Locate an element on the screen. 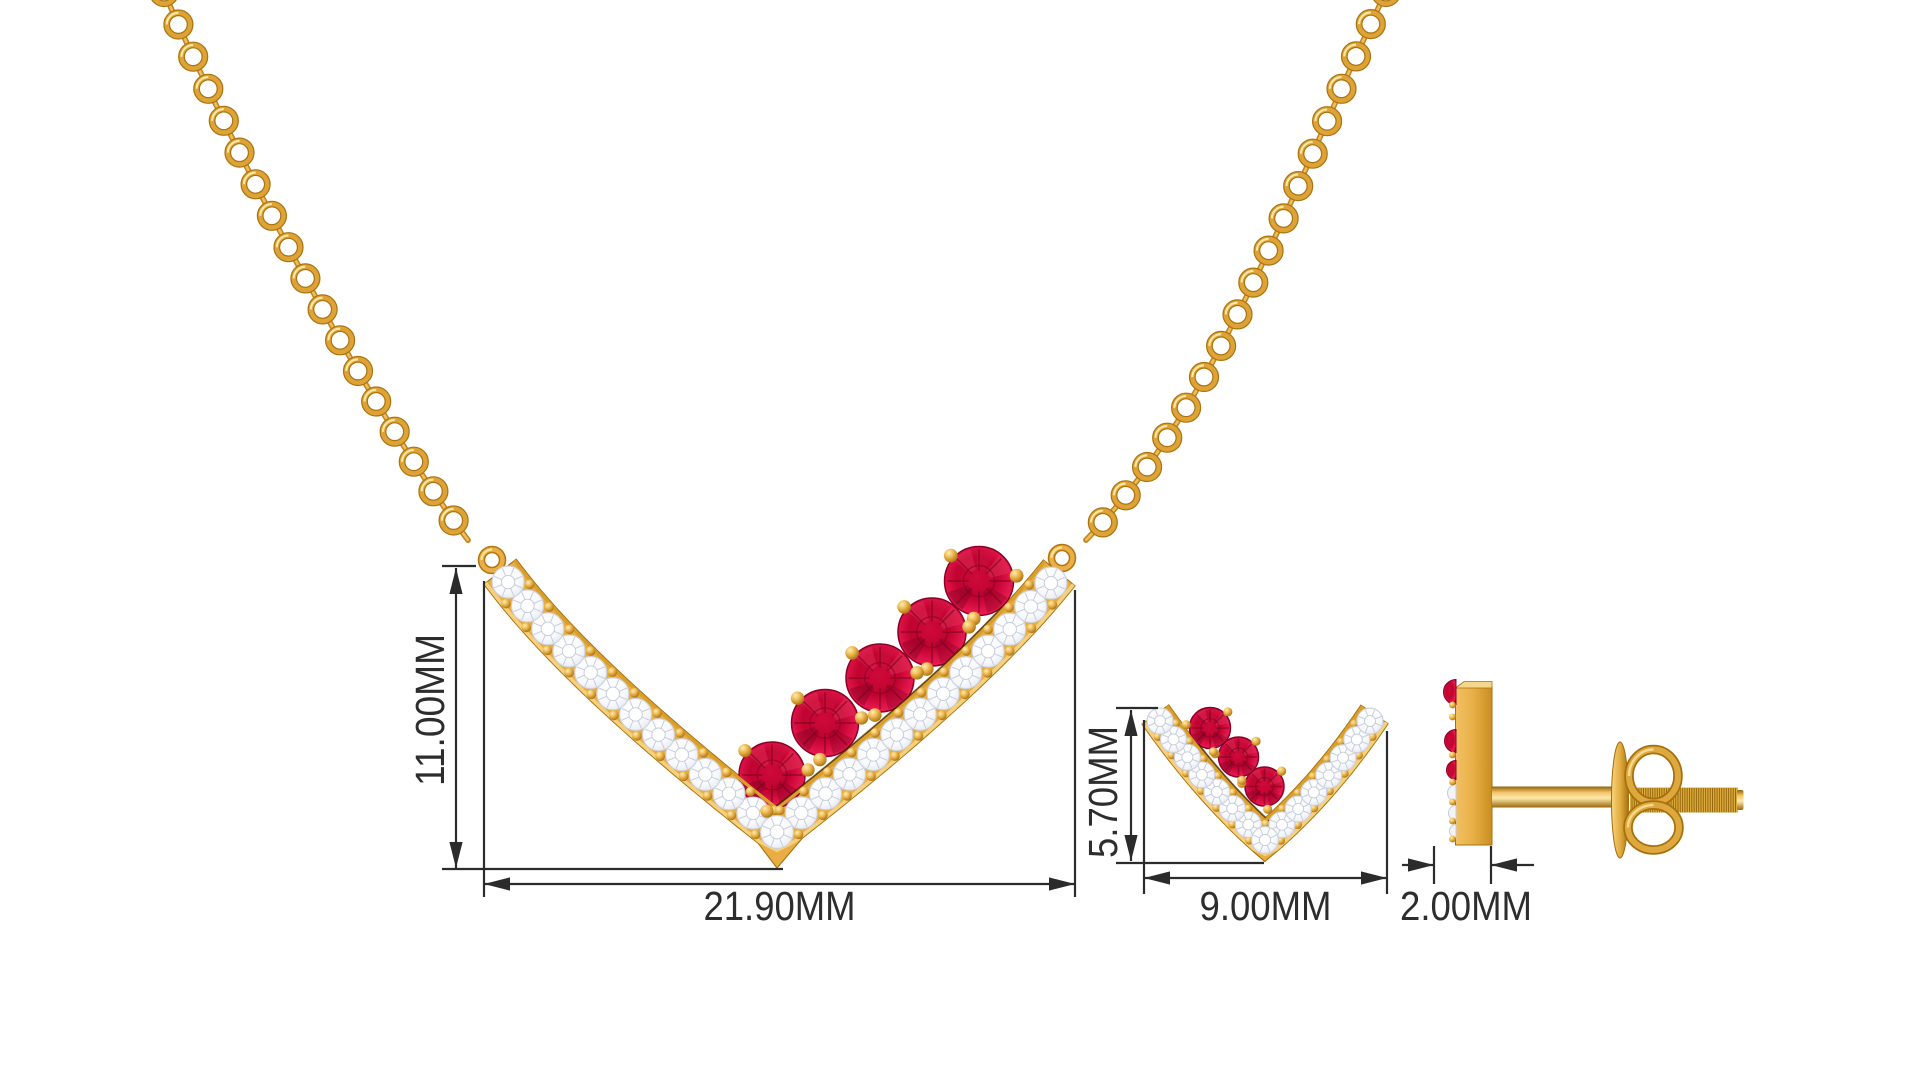 The height and width of the screenshot is (1080, 1920). svg-text: 9.00MM is located at coordinates (1266, 906).